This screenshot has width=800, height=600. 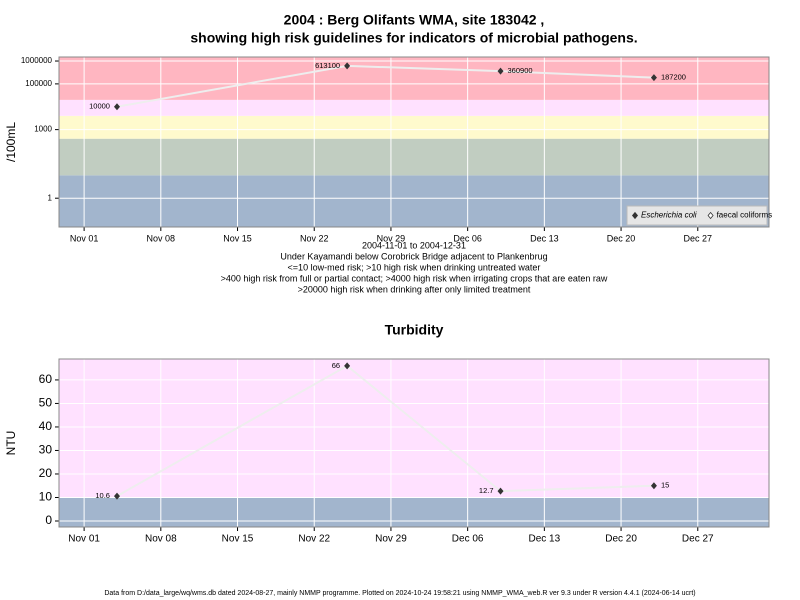 I want to click on y-tick-label: 1, so click(x=50, y=197).